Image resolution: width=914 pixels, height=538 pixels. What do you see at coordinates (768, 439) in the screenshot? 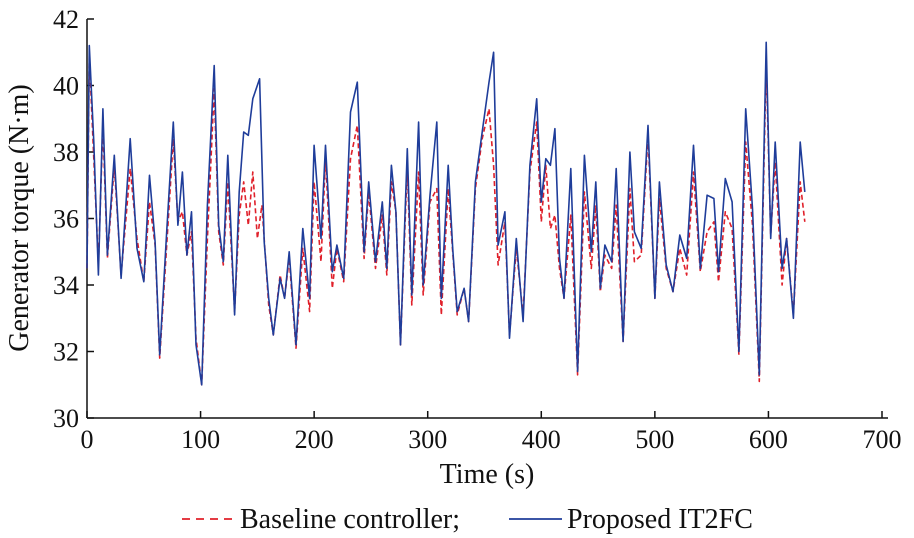
I see `x-tick-label: 600` at bounding box center [768, 439].